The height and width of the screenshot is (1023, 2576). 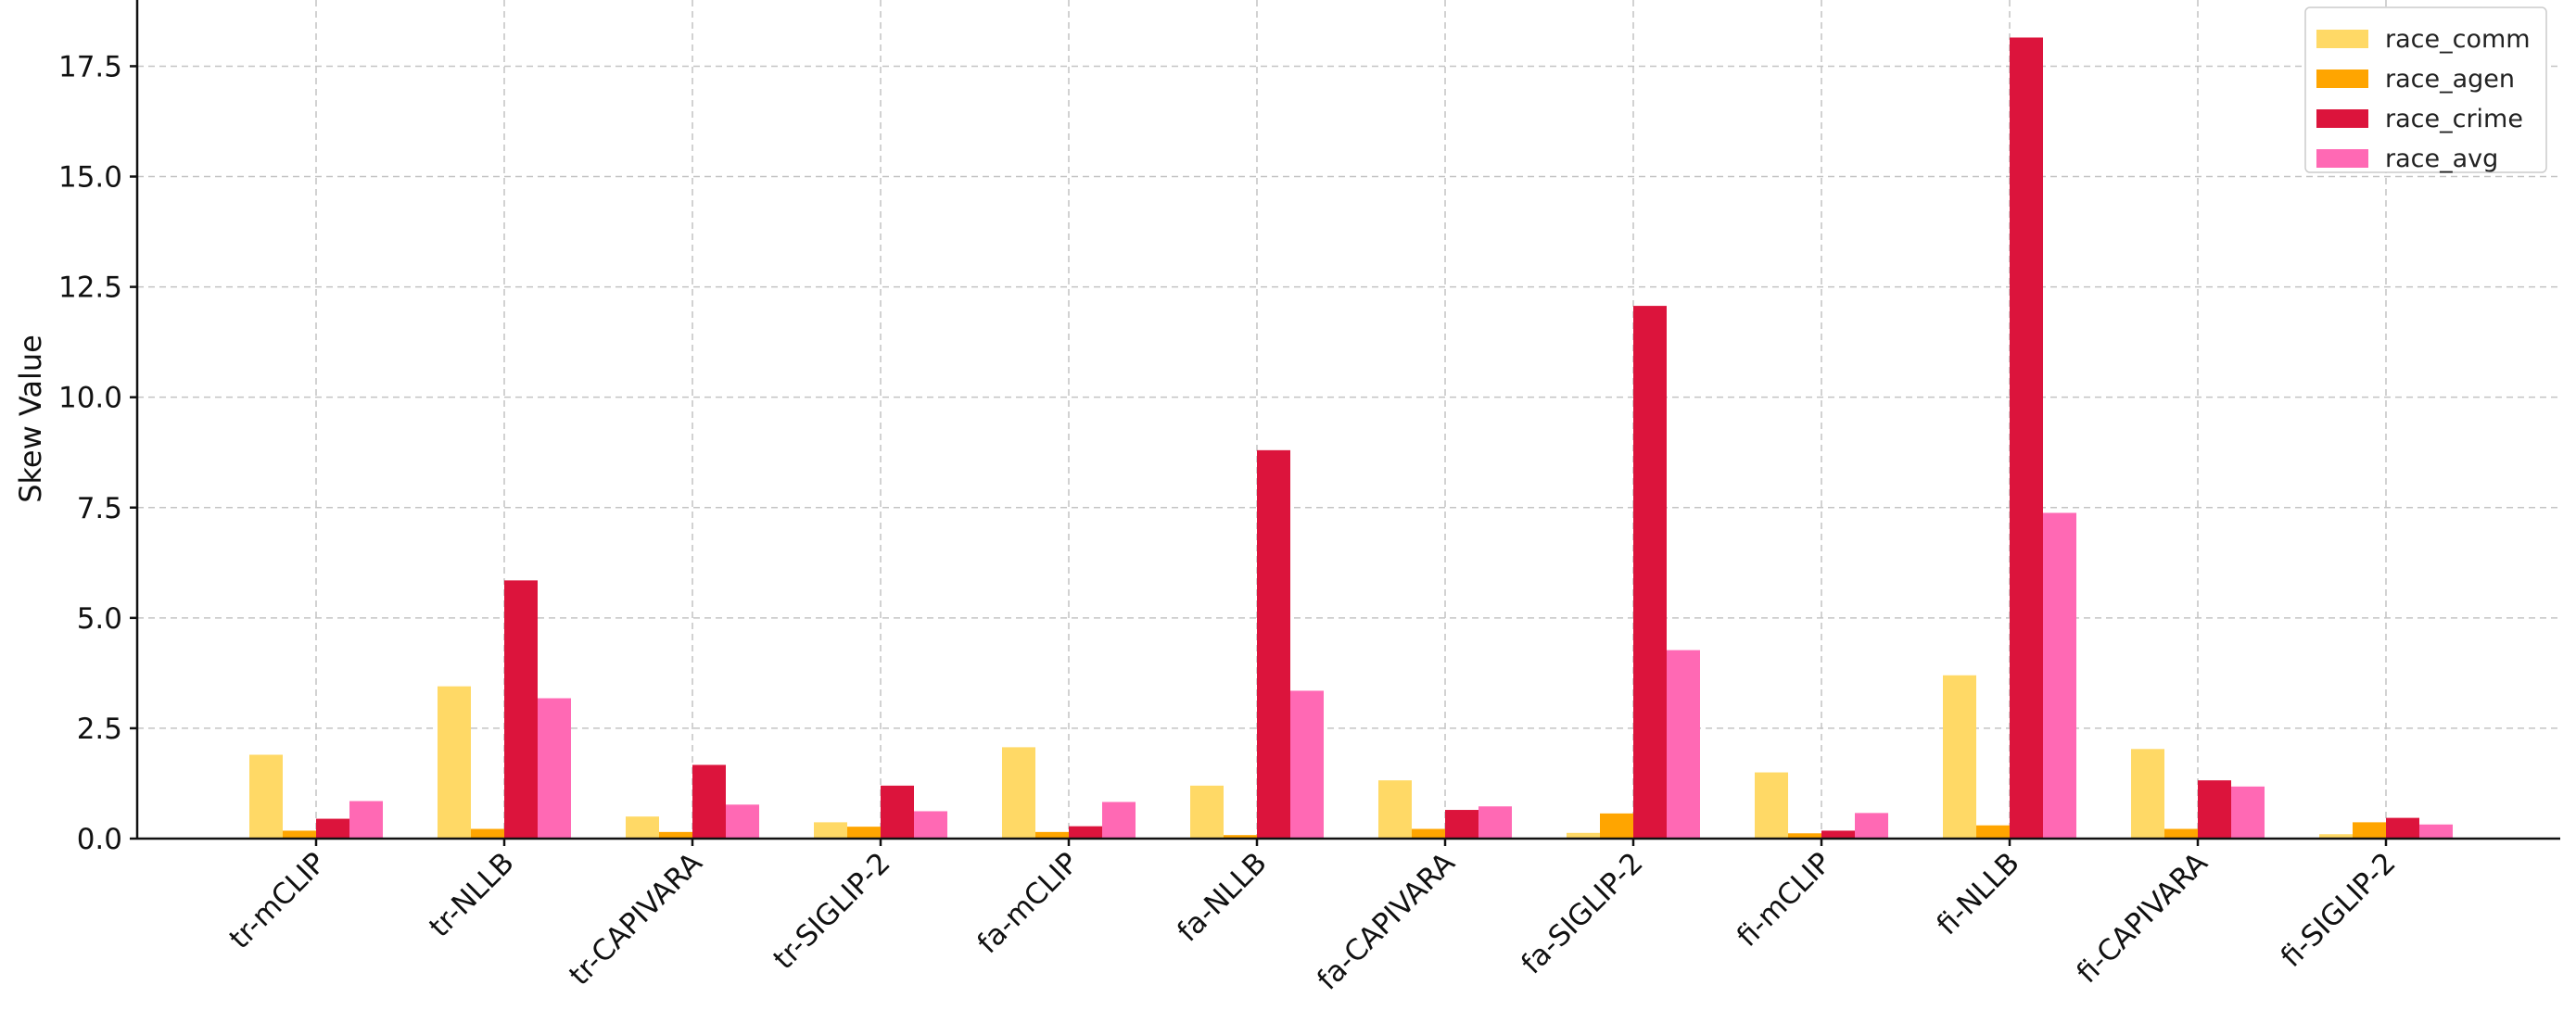 I want to click on legend: race_comm race_agen race_crime race_avg, so click(x=2425, y=89).